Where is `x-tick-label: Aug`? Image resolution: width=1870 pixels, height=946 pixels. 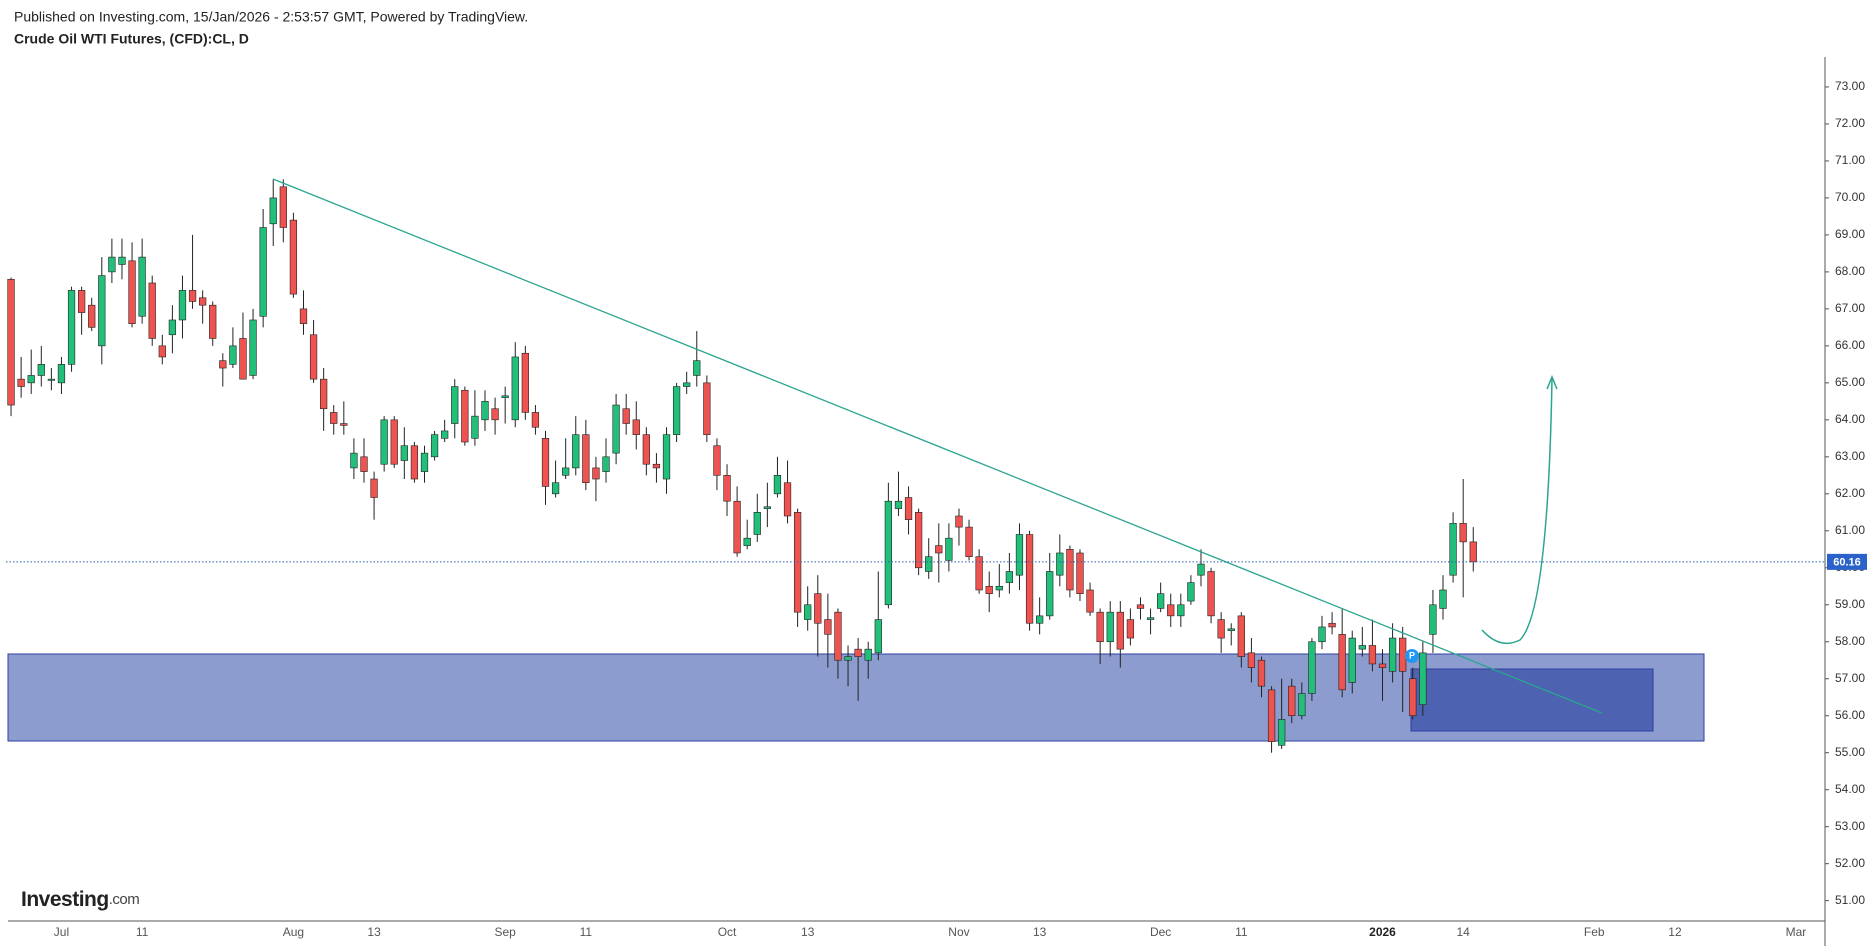
x-tick-label: Aug is located at coordinates (293, 932).